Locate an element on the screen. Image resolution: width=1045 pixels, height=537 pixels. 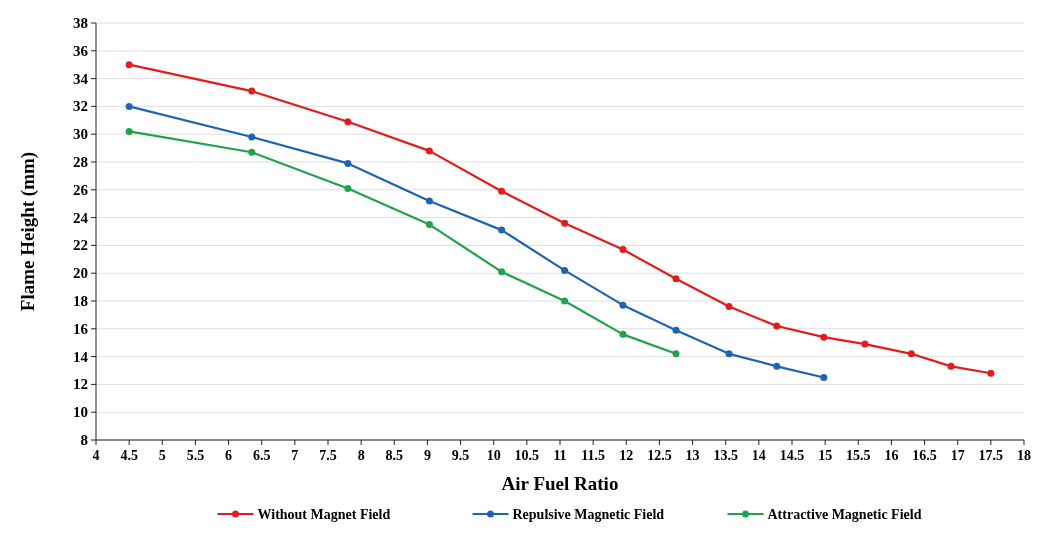
x-tick-label: 7 is located at coordinates (295, 455).